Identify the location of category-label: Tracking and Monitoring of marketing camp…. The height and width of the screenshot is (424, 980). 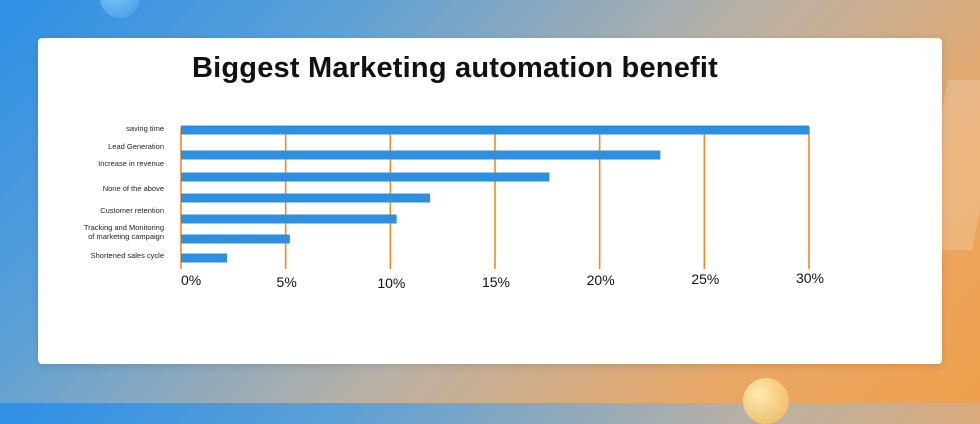
(124, 232).